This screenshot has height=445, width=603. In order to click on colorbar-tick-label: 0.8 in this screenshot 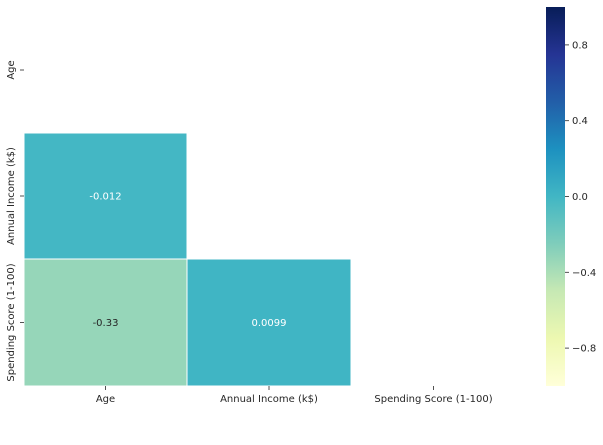, I will do `click(580, 45)`.